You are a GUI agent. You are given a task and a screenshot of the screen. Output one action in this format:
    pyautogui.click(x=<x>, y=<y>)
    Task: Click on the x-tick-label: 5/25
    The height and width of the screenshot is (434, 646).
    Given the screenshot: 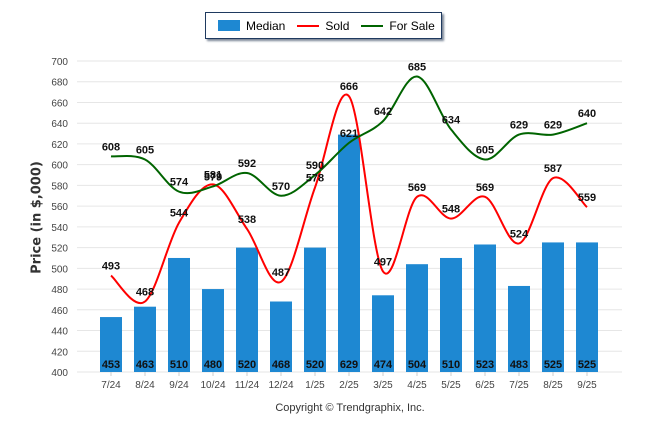 What is the action you would take?
    pyautogui.click(x=451, y=385)
    